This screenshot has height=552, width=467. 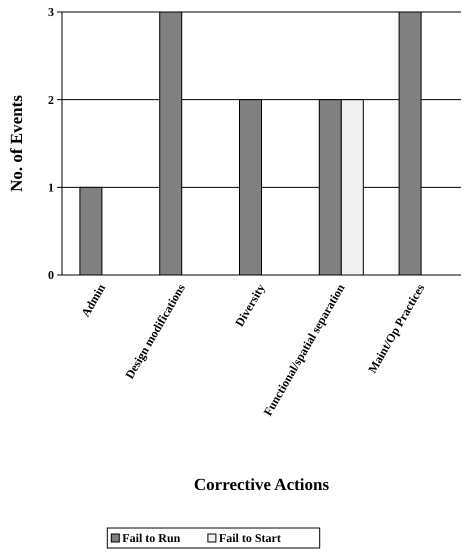 What do you see at coordinates (51, 187) in the screenshot?
I see `y-tick-label: 1` at bounding box center [51, 187].